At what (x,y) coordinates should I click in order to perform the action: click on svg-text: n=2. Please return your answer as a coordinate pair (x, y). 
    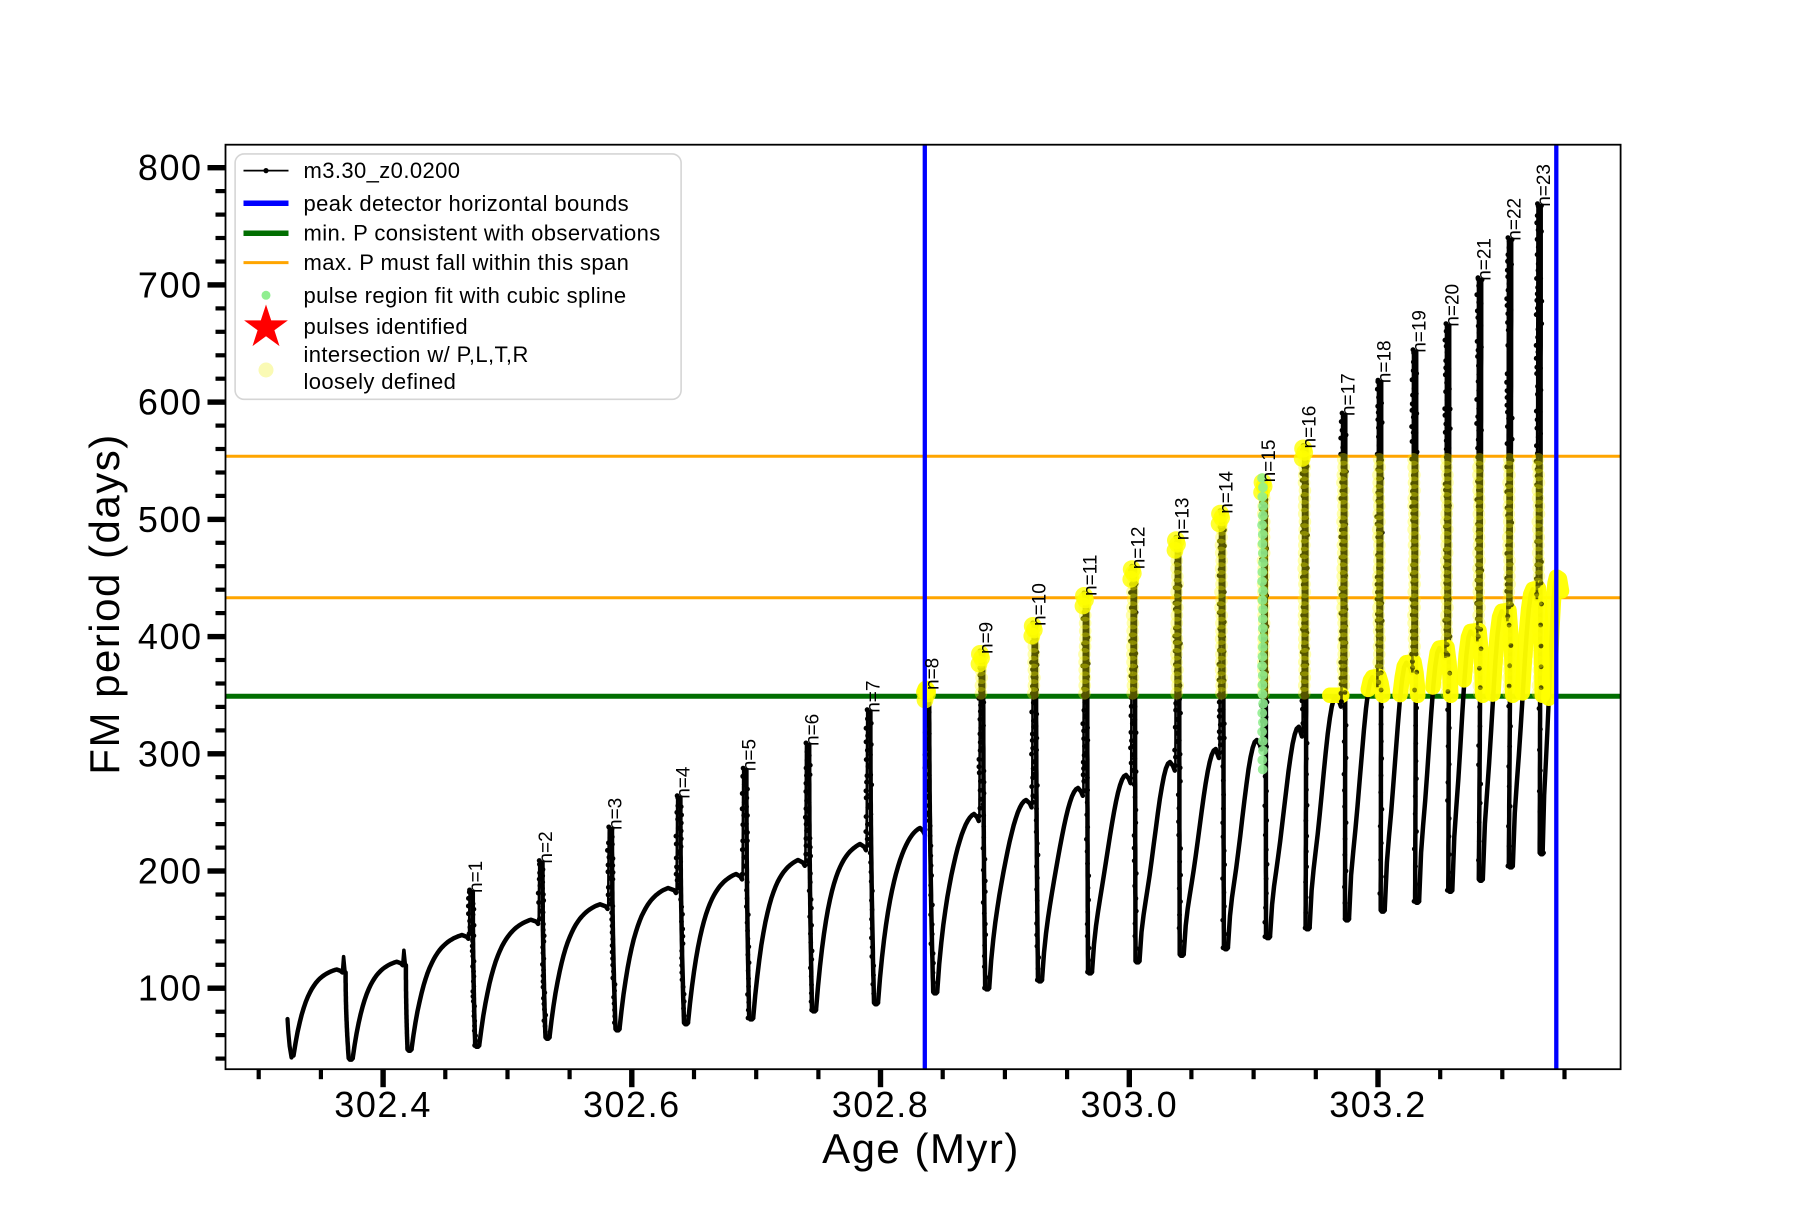
    Looking at the image, I should click on (546, 847).